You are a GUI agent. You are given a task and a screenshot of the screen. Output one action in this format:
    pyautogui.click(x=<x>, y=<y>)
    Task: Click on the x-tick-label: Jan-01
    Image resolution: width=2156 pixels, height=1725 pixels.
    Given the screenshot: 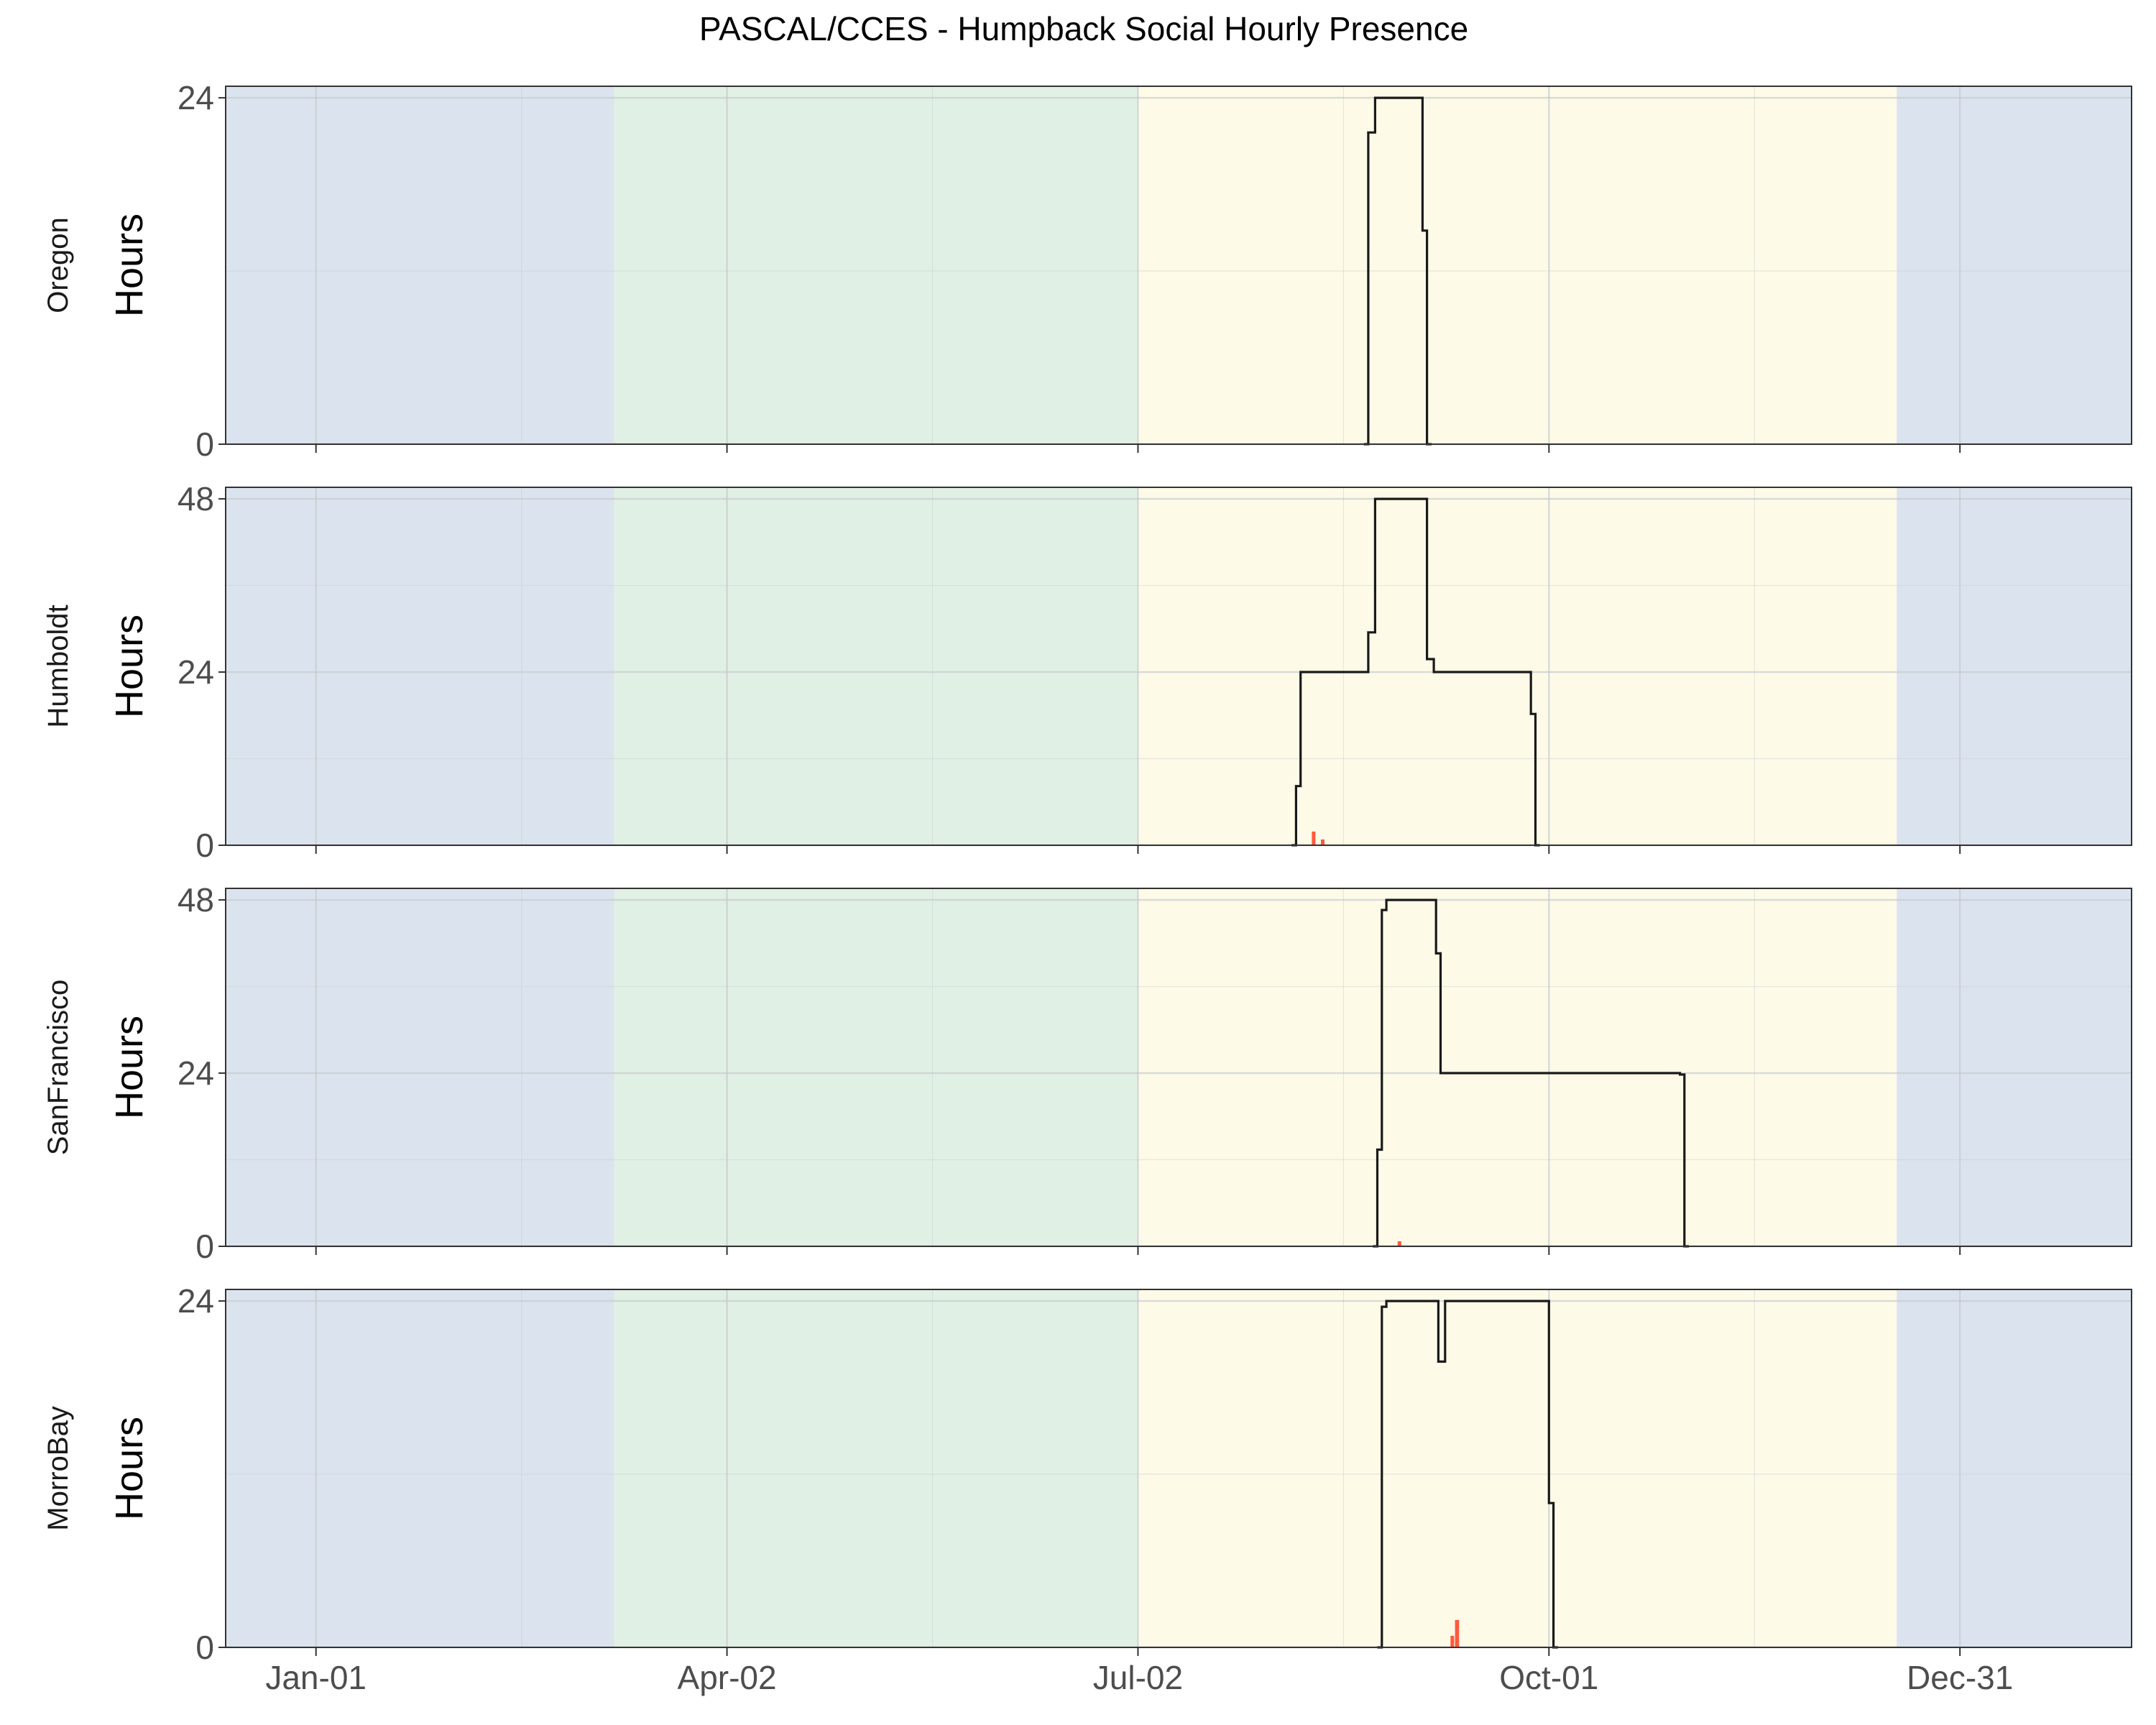 What is the action you would take?
    pyautogui.click(x=316, y=1677)
    